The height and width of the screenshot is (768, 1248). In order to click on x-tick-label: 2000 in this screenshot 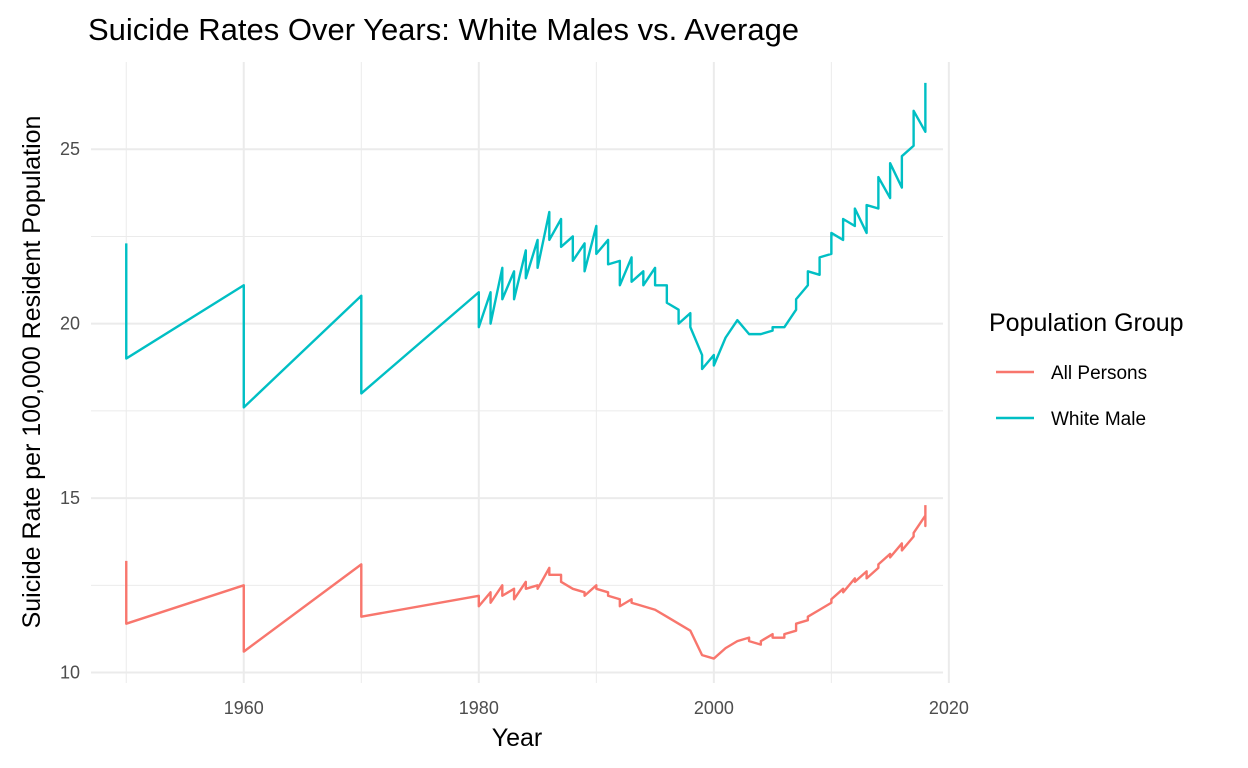, I will do `click(714, 708)`.